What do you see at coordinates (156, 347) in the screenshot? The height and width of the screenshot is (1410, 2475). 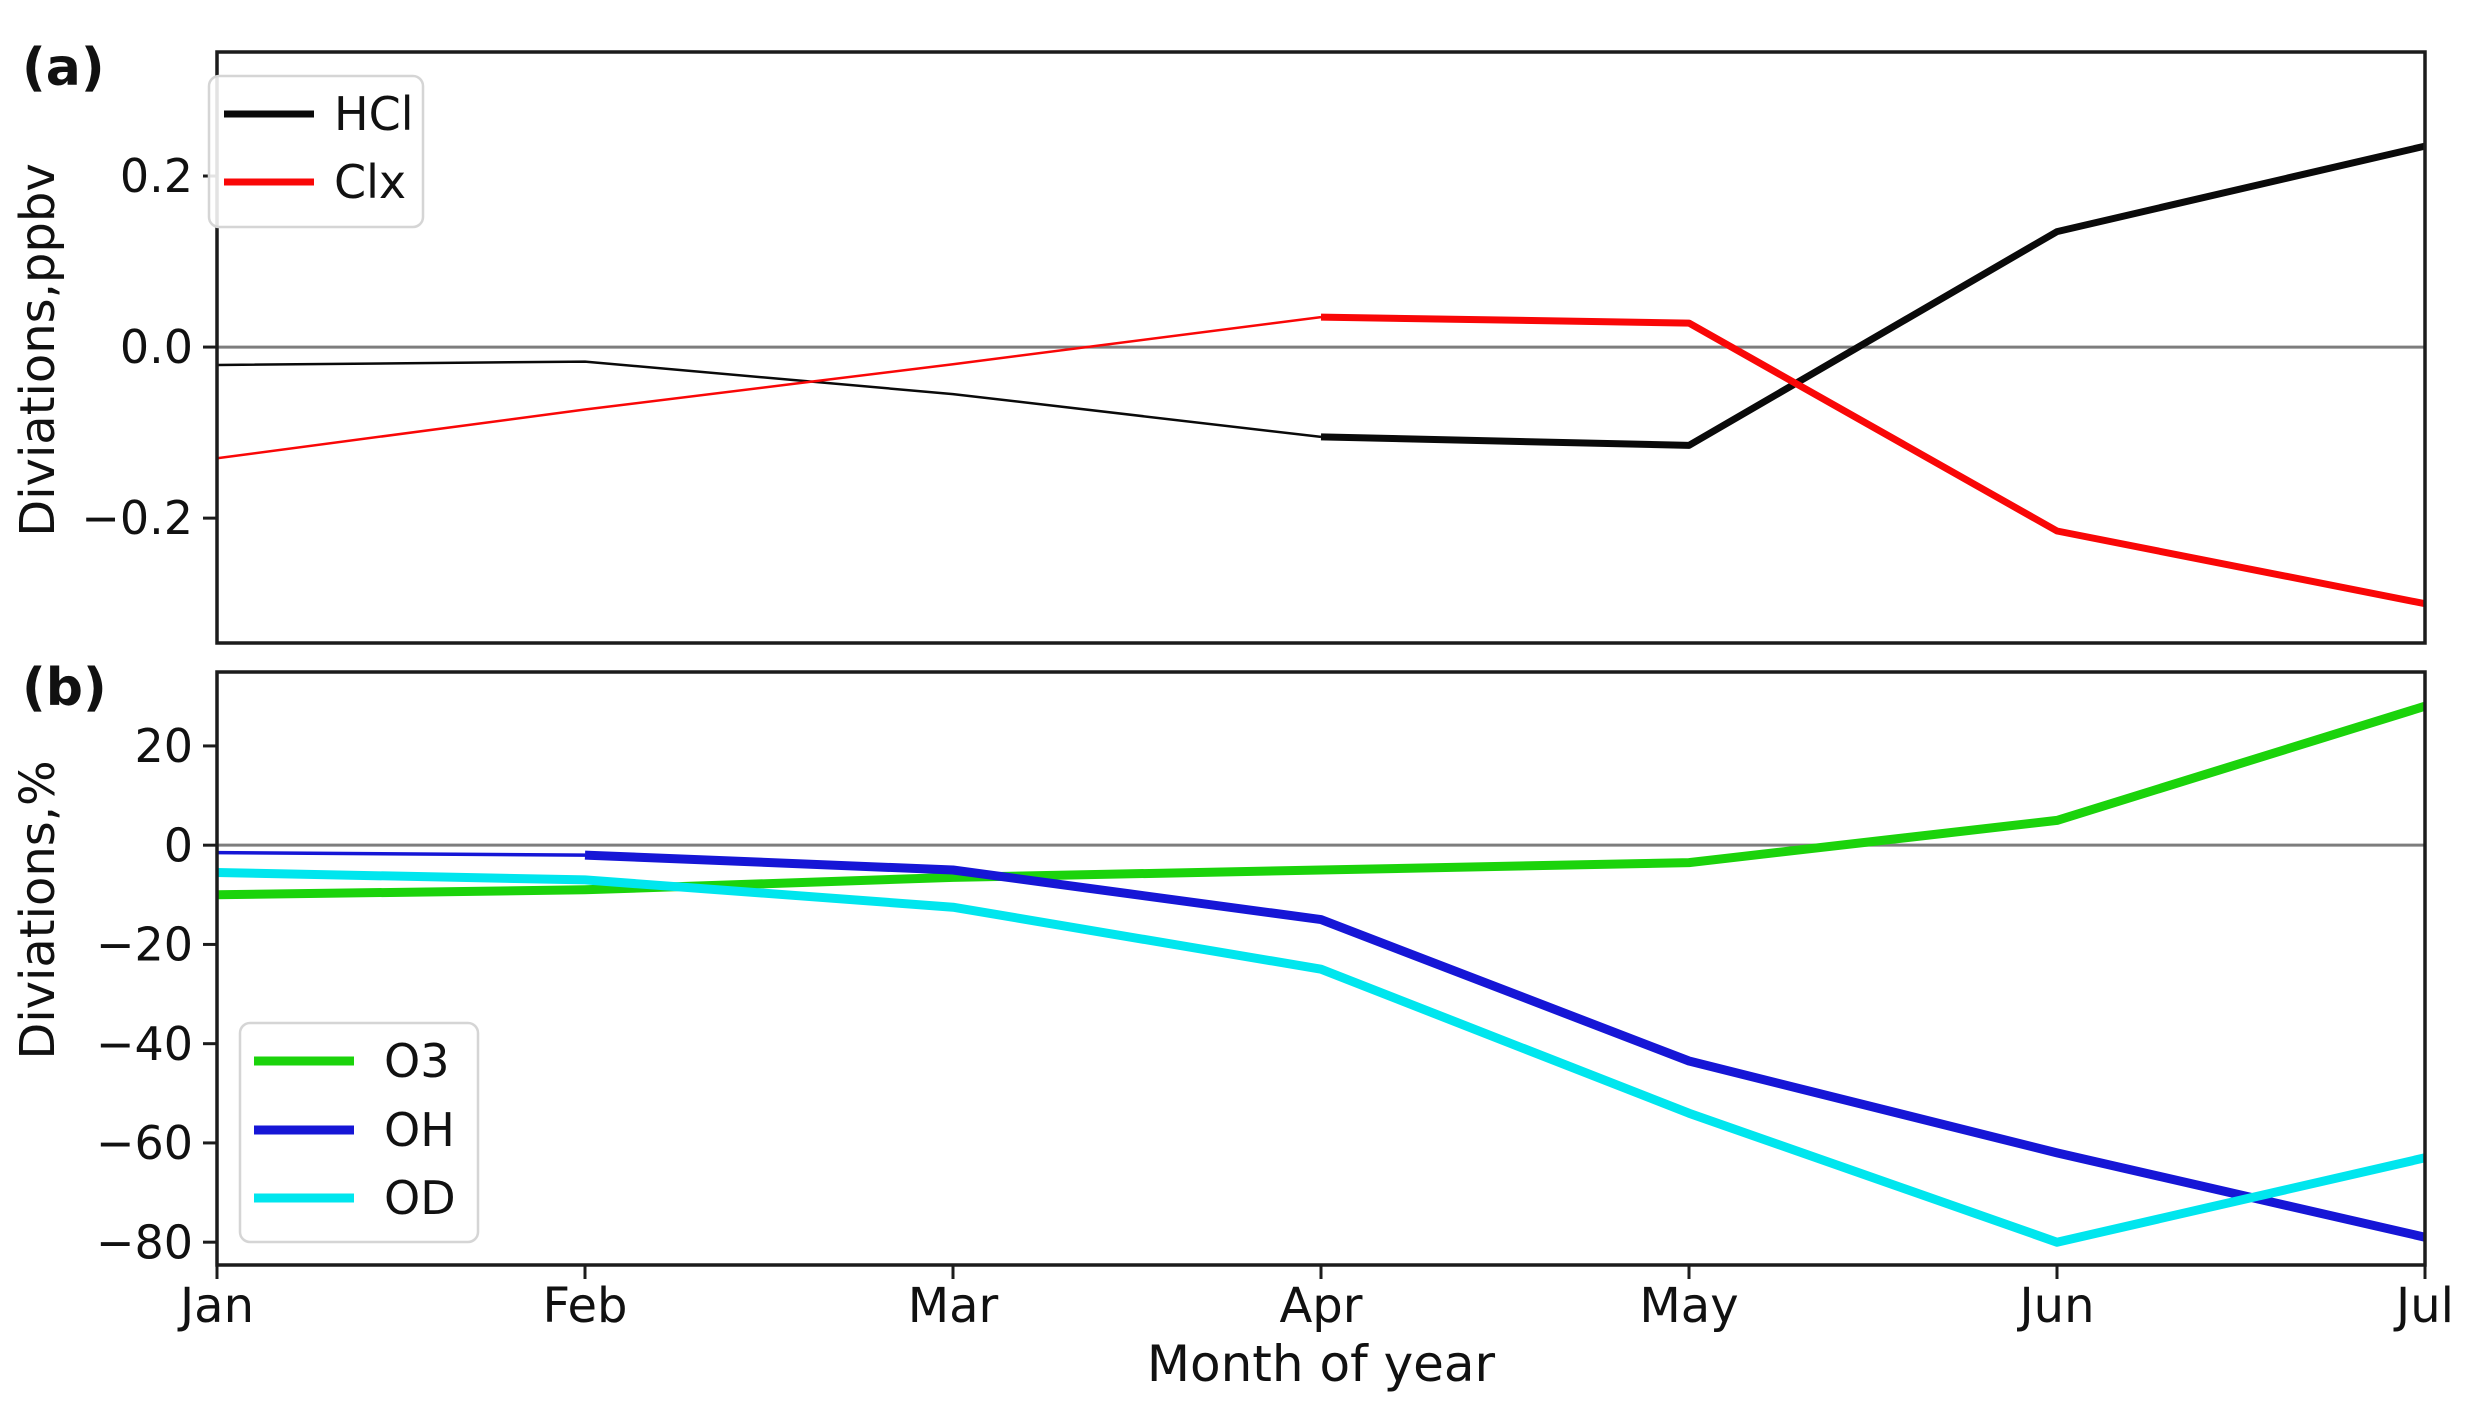 I see `y-tick-label: 0.0` at bounding box center [156, 347].